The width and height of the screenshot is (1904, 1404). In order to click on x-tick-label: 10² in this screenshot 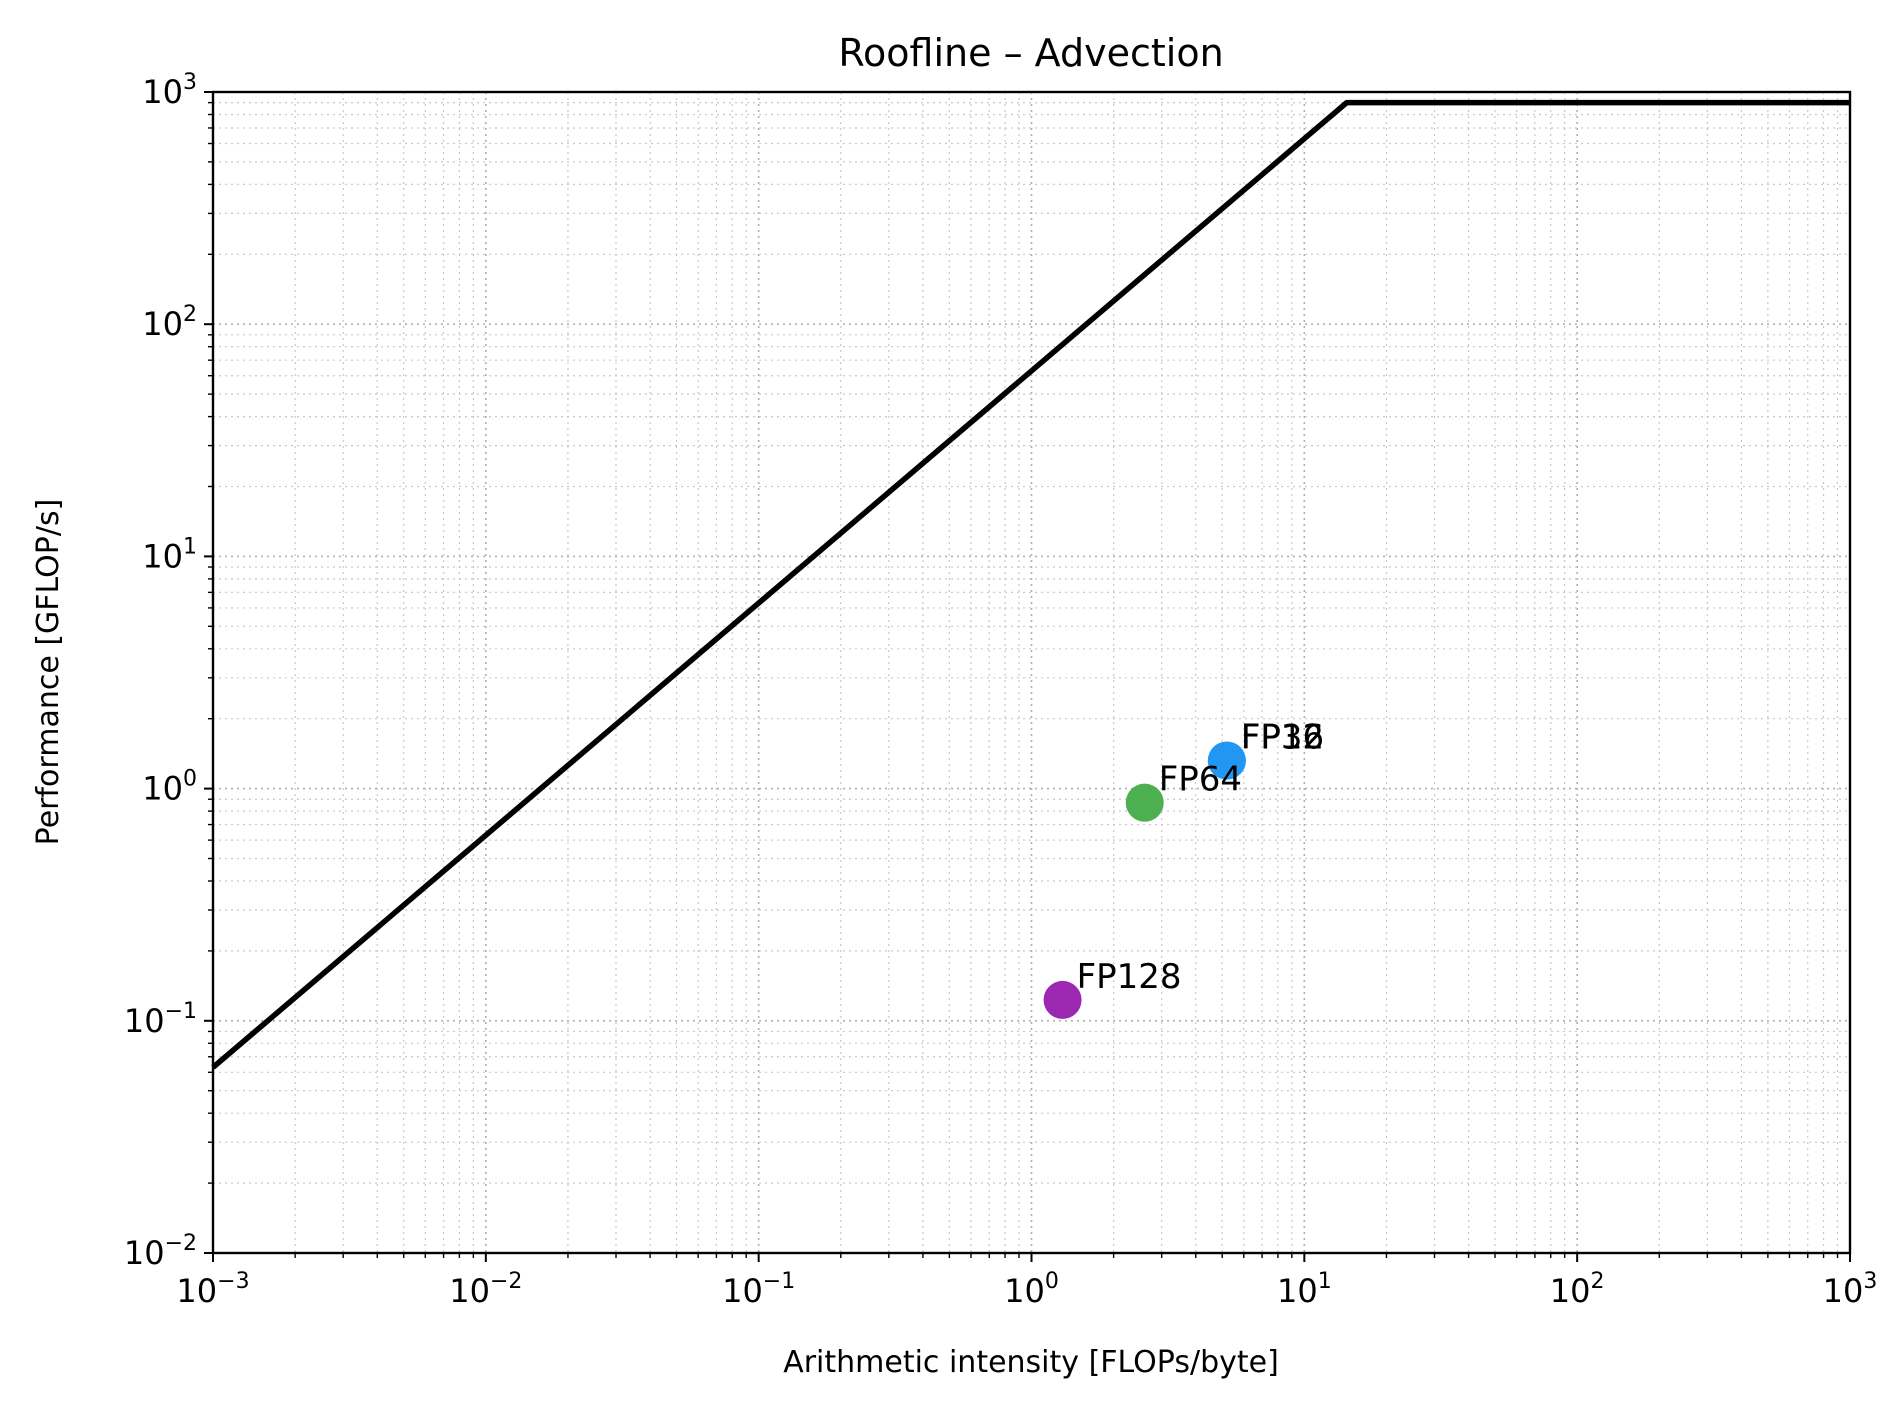, I will do `click(1577, 1289)`.